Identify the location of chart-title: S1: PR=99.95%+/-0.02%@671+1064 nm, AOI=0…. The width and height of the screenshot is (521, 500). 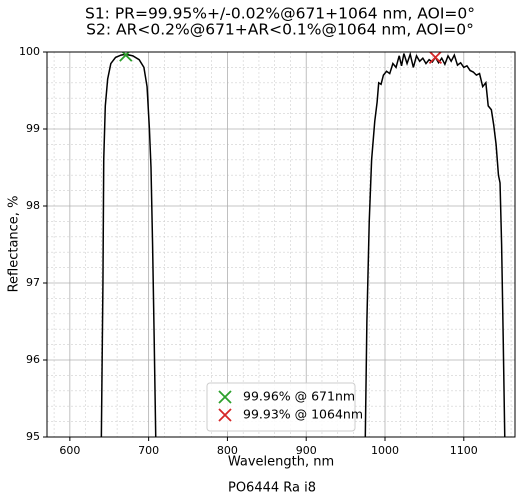
(280, 14).